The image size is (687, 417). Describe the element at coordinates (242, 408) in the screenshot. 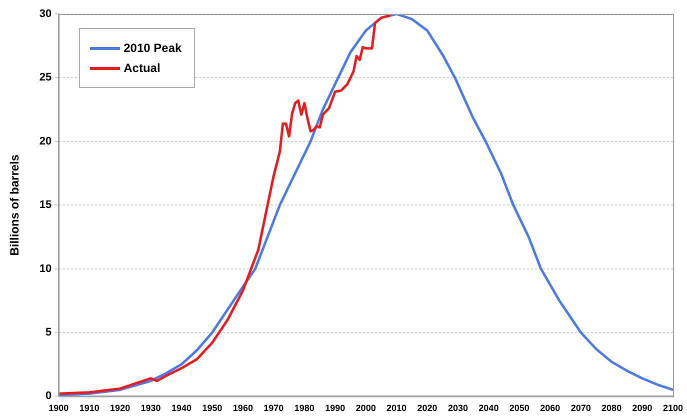

I see `x-tick-label: 1960` at that location.